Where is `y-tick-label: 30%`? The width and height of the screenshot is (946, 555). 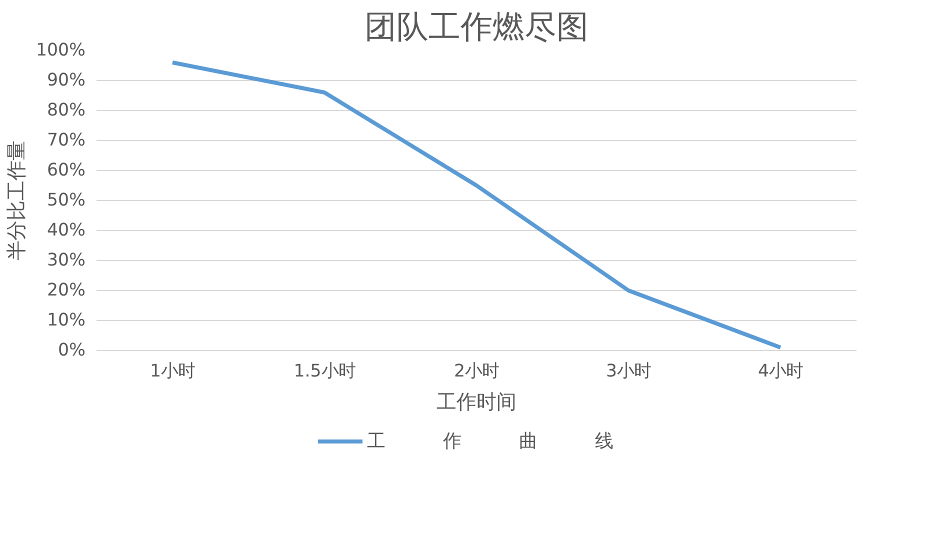 y-tick-label: 30% is located at coordinates (66, 260).